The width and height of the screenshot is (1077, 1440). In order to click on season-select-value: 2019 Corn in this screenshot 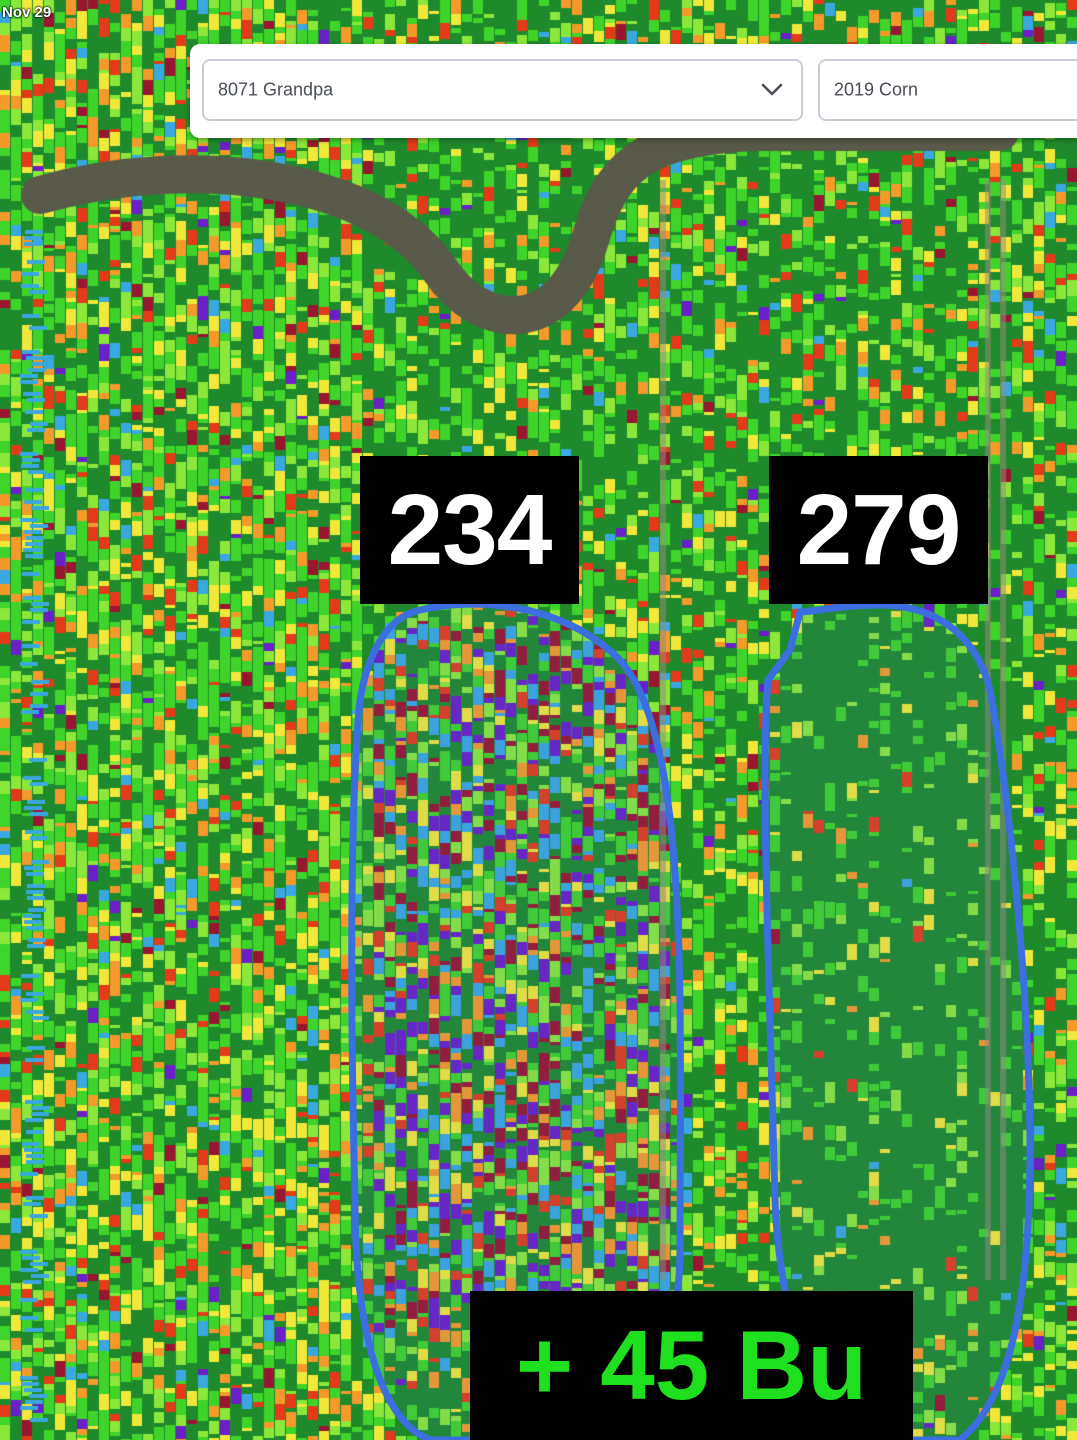, I will do `click(876, 89)`.